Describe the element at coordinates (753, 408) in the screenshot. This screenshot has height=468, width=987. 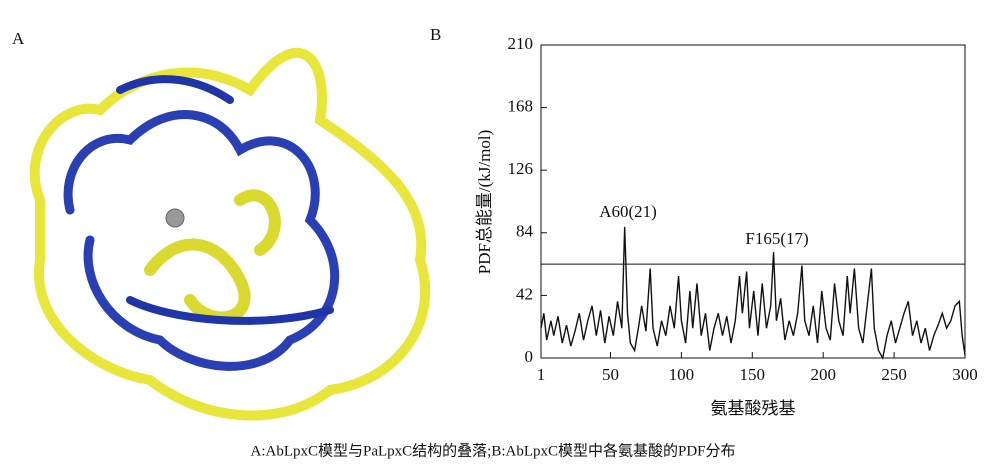
I see `x-axis-label: 氨基酸残基` at that location.